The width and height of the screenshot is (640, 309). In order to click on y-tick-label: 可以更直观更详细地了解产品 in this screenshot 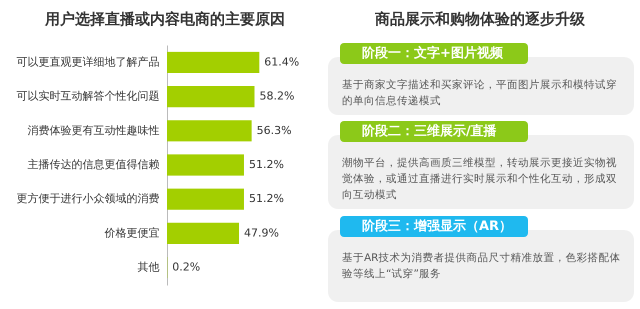, I will do `click(88, 61)`.